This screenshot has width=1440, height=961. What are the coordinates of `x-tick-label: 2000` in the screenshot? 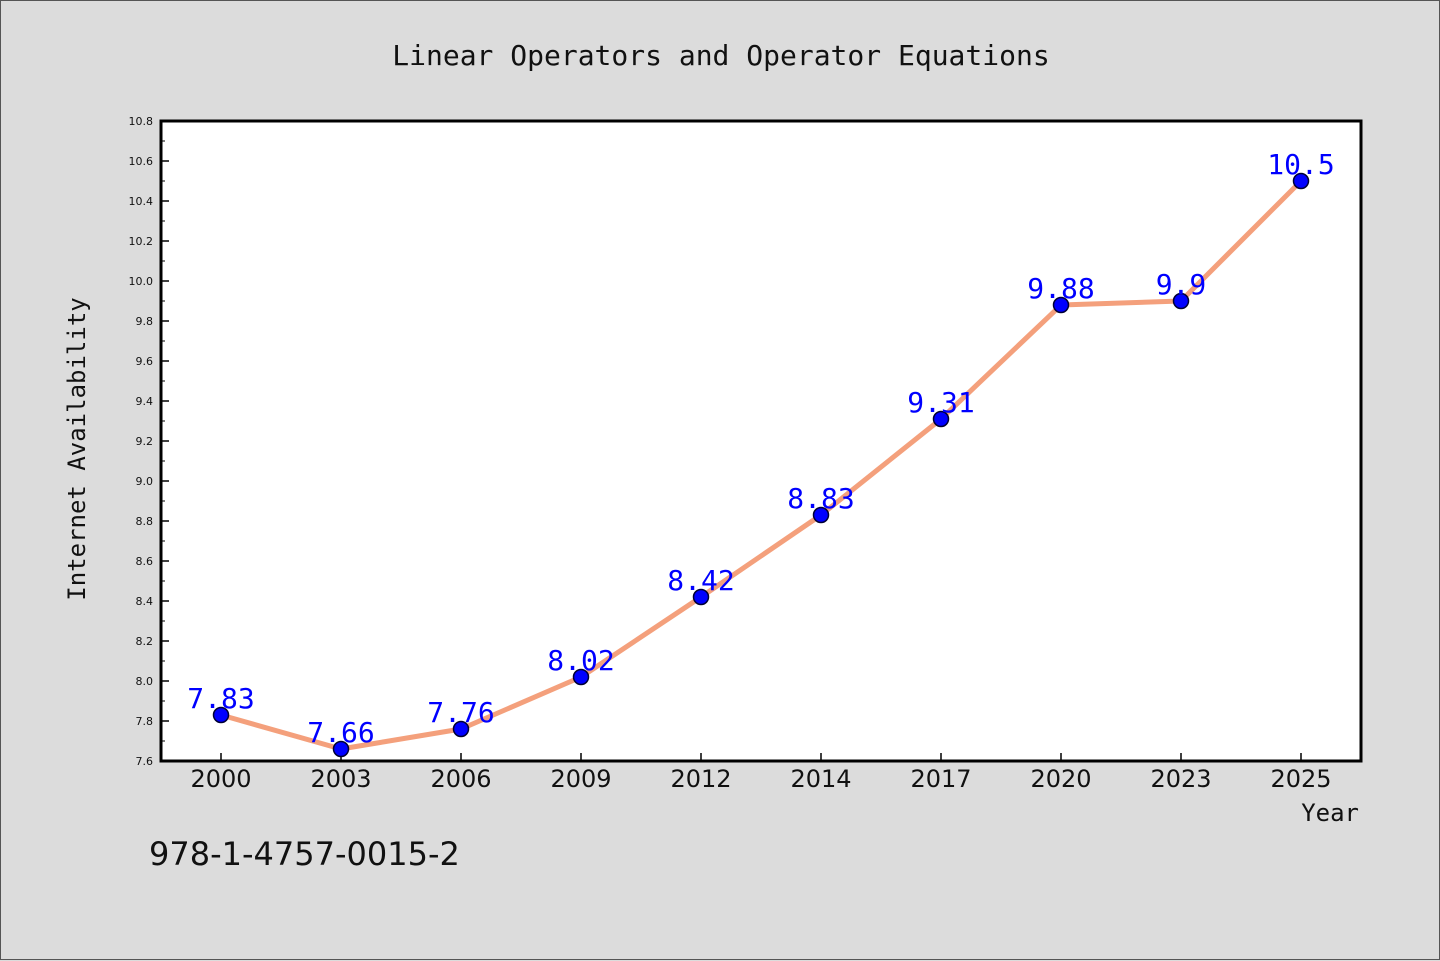 It's located at (220, 779).